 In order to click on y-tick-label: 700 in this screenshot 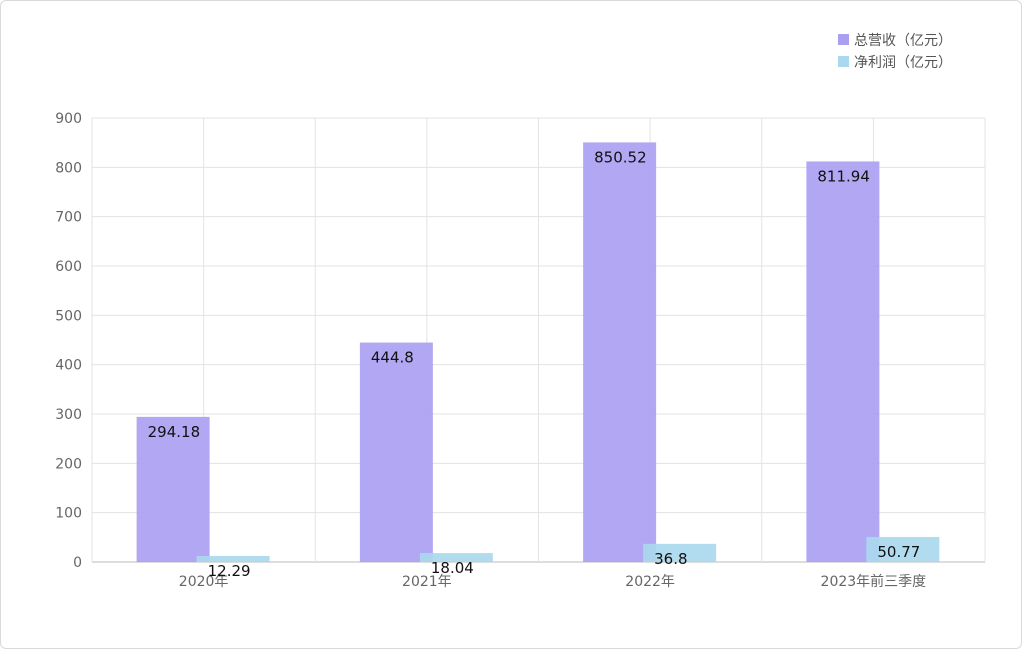, I will do `click(68, 218)`.